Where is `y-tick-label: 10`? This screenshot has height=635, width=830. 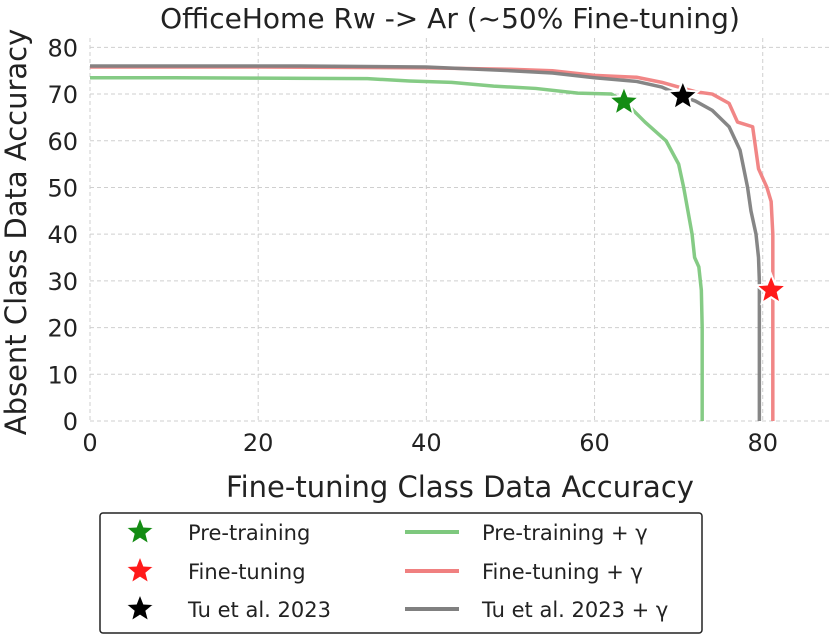 y-tick-label: 10 is located at coordinates (62, 375).